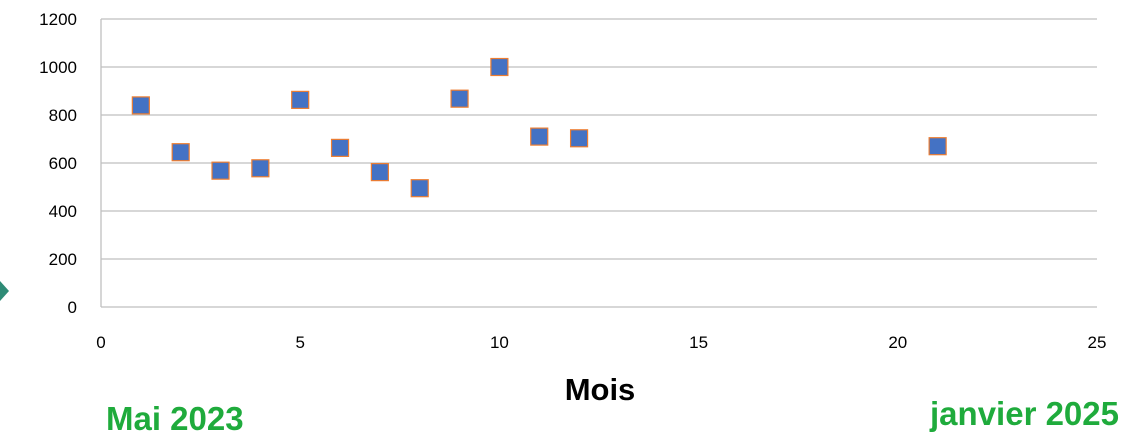 The width and height of the screenshot is (1133, 445). I want to click on x-tick-labels: 0 5 10 15 20 25, so click(601, 342).